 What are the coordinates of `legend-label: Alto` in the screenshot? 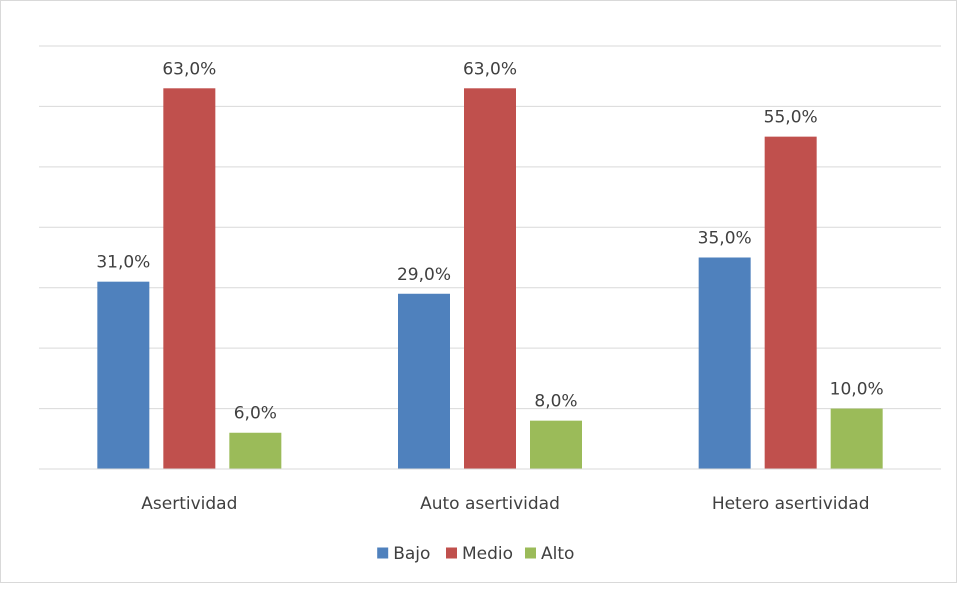 It's located at (557, 554).